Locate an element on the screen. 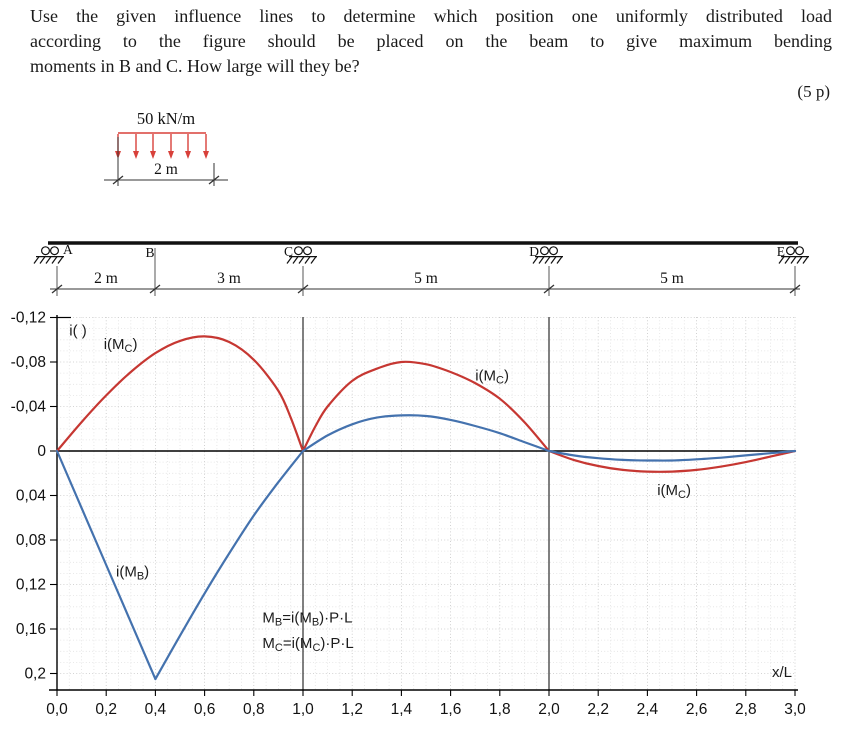 The image size is (852, 736). svg-text: 3,0 is located at coordinates (795, 709).